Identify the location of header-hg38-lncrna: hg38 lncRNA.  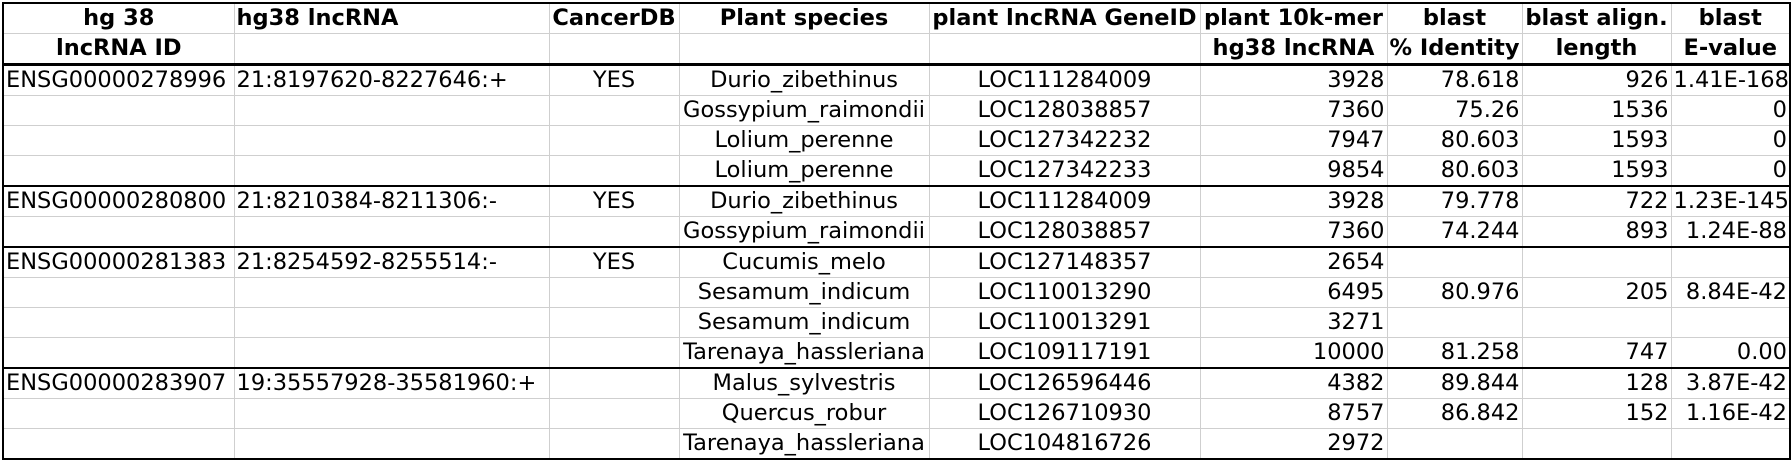
(391, 18).